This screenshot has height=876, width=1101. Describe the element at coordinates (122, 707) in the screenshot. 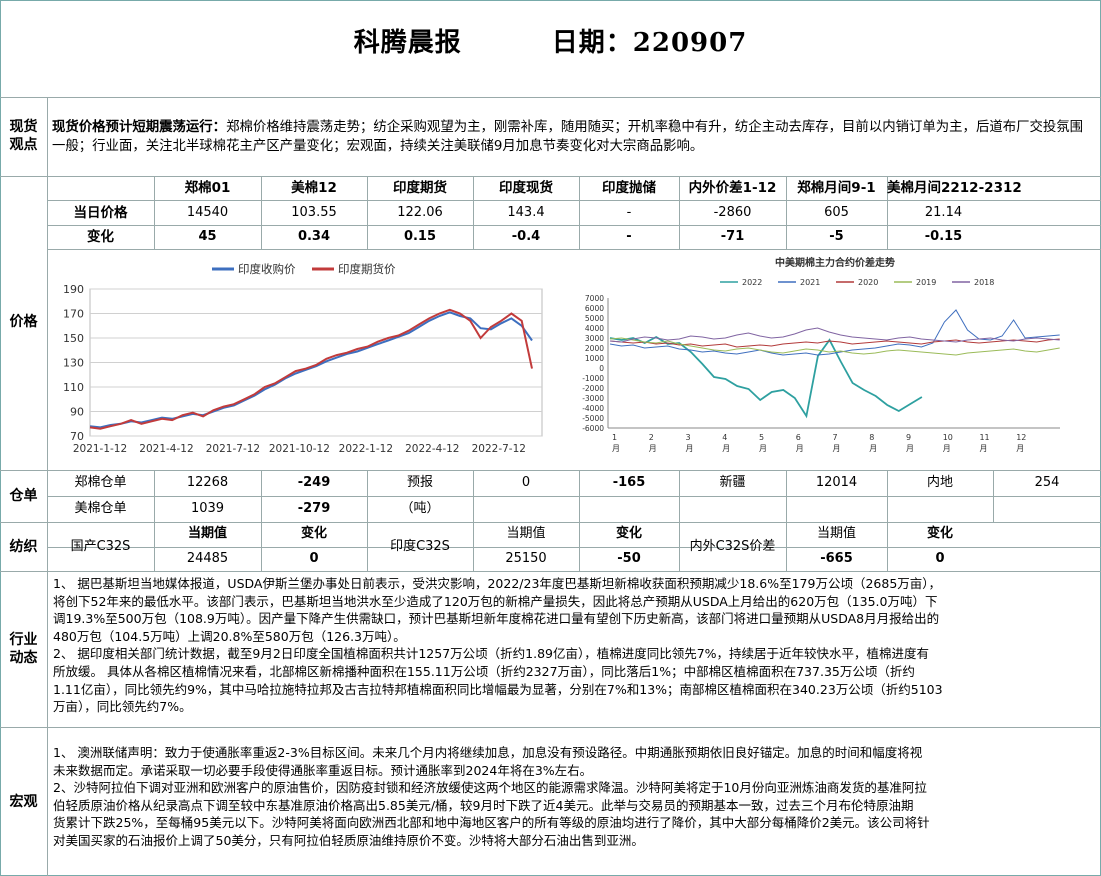

I see `industry-news-line: 万亩），同比领先约7%。` at that location.